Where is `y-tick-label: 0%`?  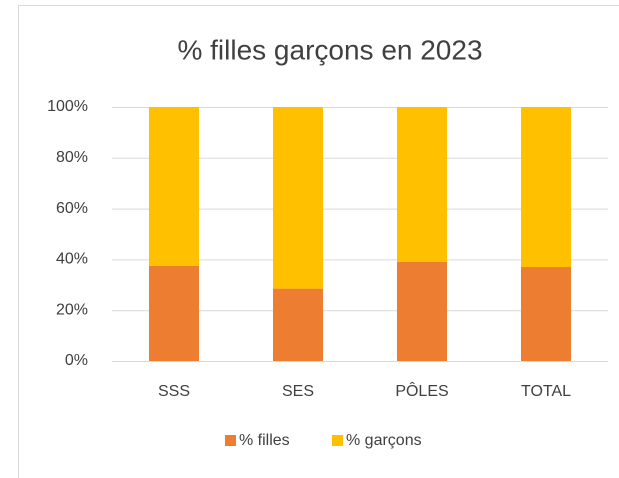
y-tick-label: 0% is located at coordinates (76, 360).